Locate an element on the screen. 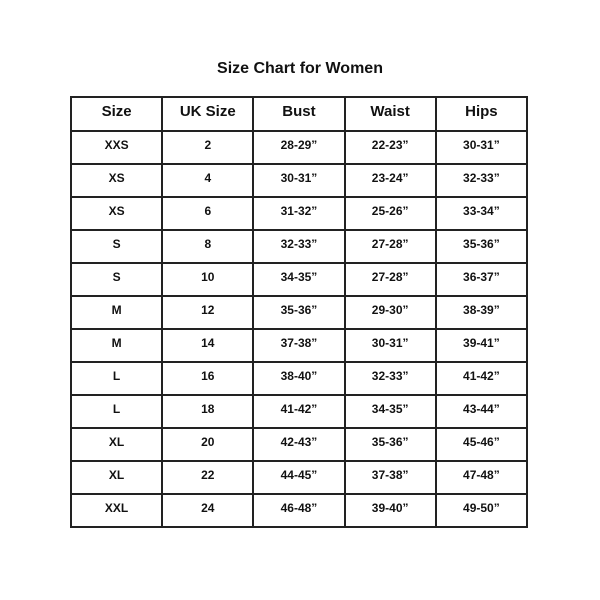 This screenshot has width=600, height=600. table-cell: 25-26” is located at coordinates (390, 213).